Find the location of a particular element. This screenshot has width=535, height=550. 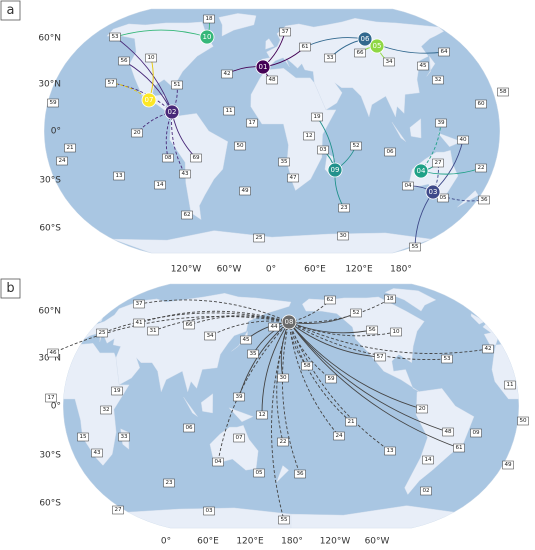

site-label: 11 is located at coordinates (510, 385).